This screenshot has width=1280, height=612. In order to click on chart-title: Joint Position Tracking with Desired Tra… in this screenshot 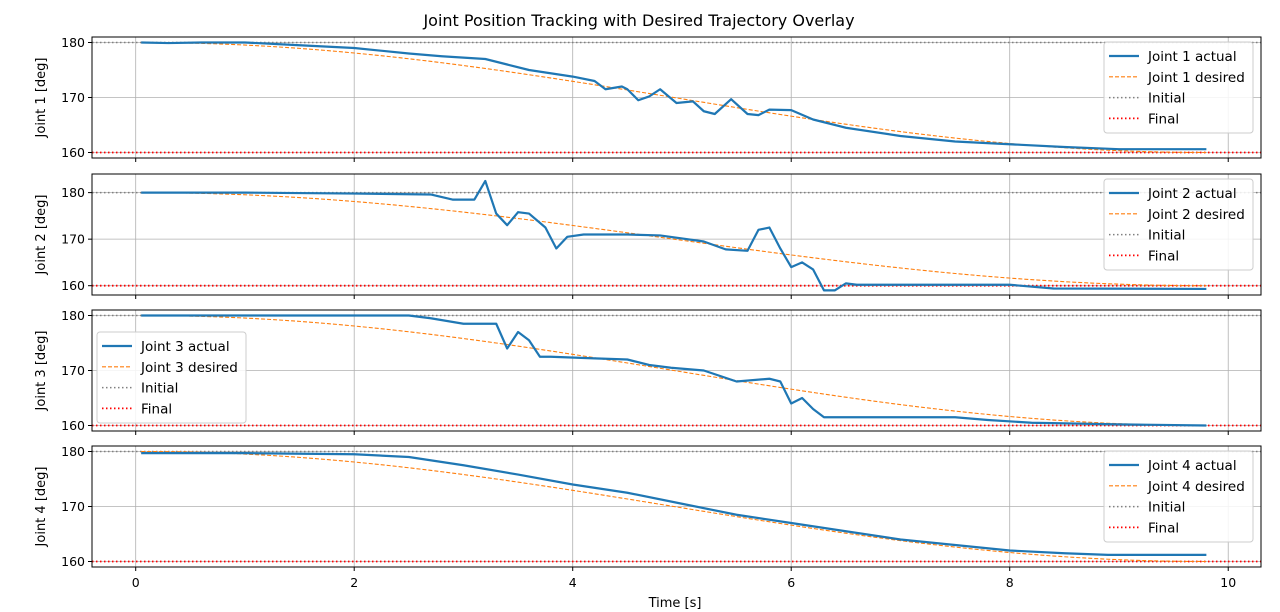, I will do `click(638, 20)`.